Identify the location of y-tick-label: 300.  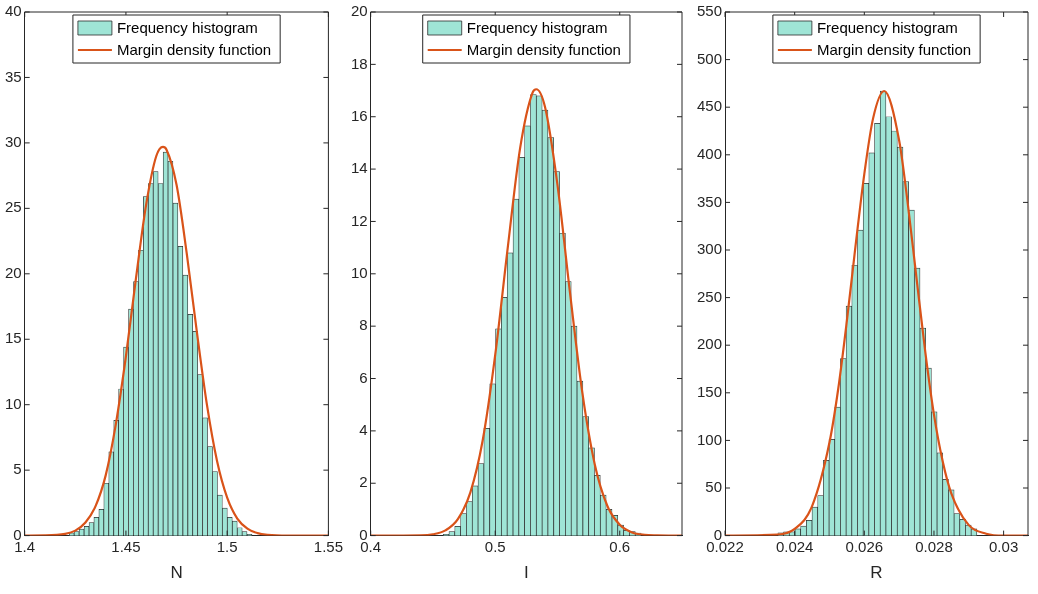
(710, 249).